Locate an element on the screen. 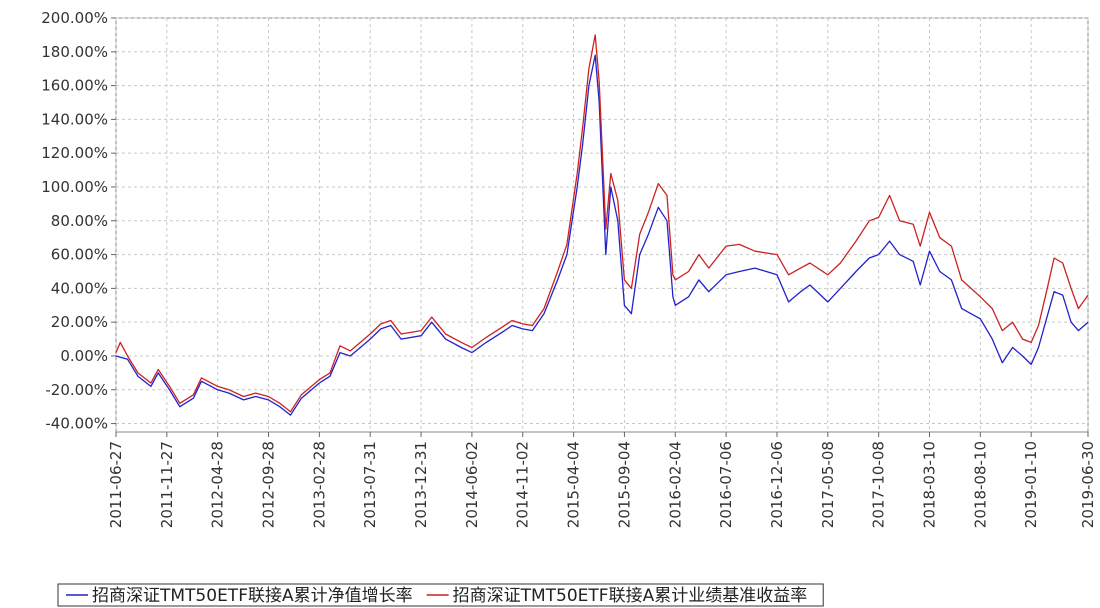 The height and width of the screenshot is (608, 1100). x-tick-label: 2019-01-10 is located at coordinates (1031, 484).